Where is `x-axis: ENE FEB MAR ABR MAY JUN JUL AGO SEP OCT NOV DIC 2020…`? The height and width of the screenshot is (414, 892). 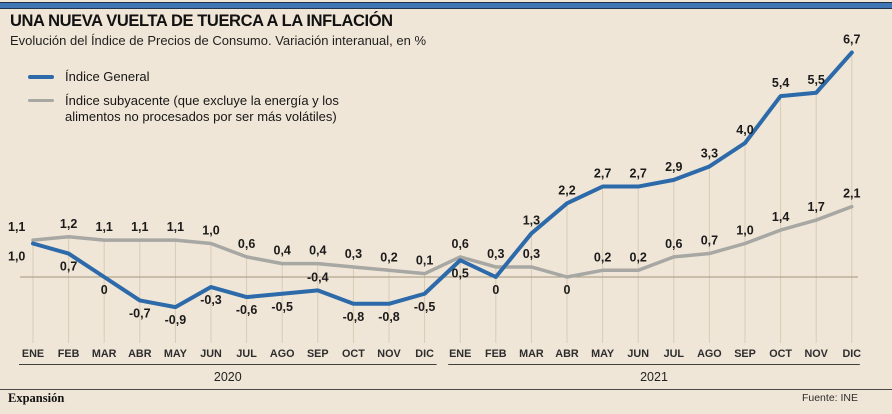 x-axis: ENE FEB MAR ABR MAY JUN JUL AGO SEP OCT NOV DIC 2020… is located at coordinates (440, 366).